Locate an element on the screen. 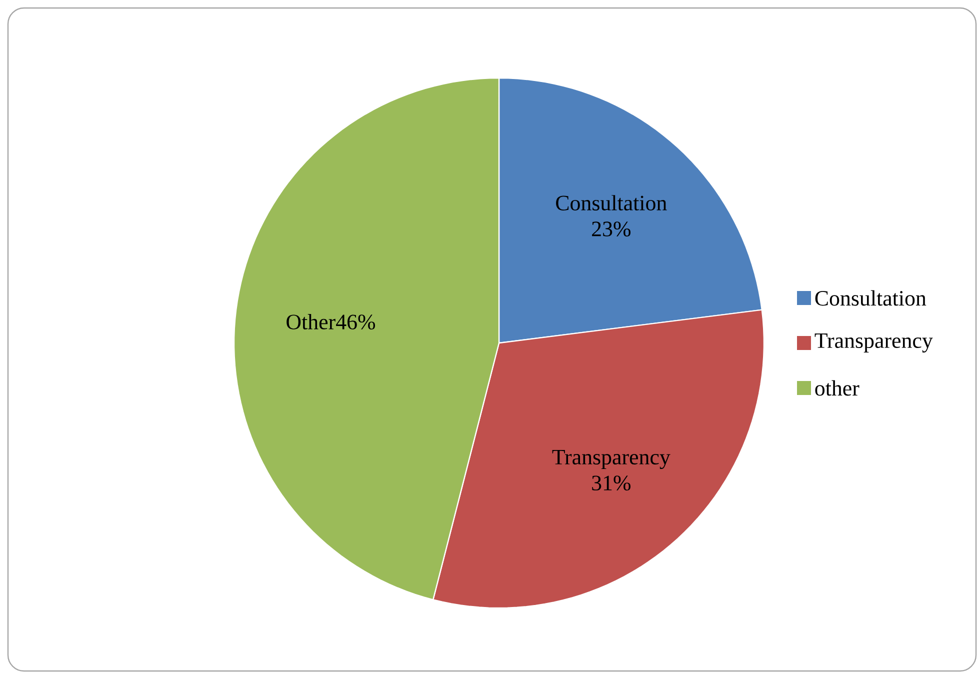 The width and height of the screenshot is (980, 675). data-label: Transparency 31% is located at coordinates (611, 470).